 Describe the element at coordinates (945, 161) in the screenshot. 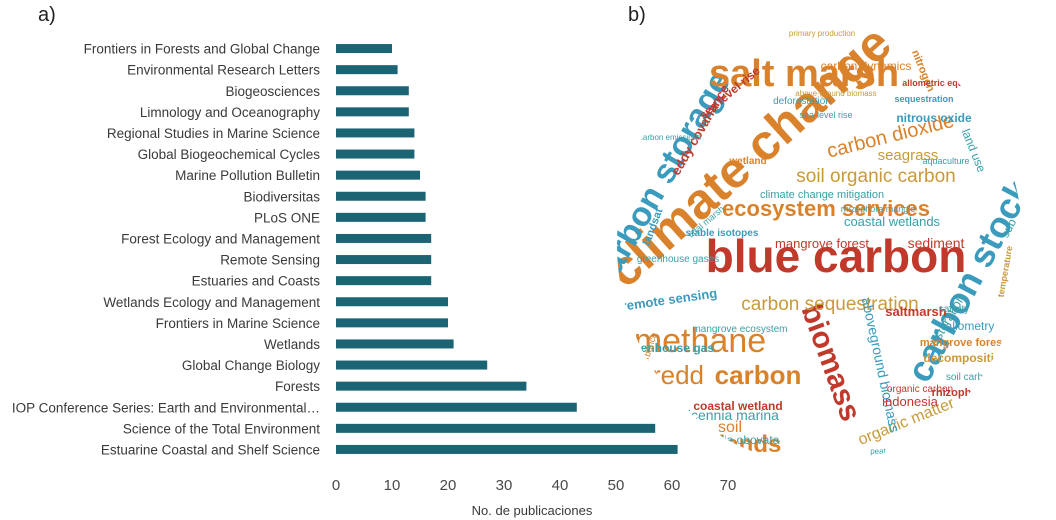

I see `word-cloud-term: aquaculture` at that location.